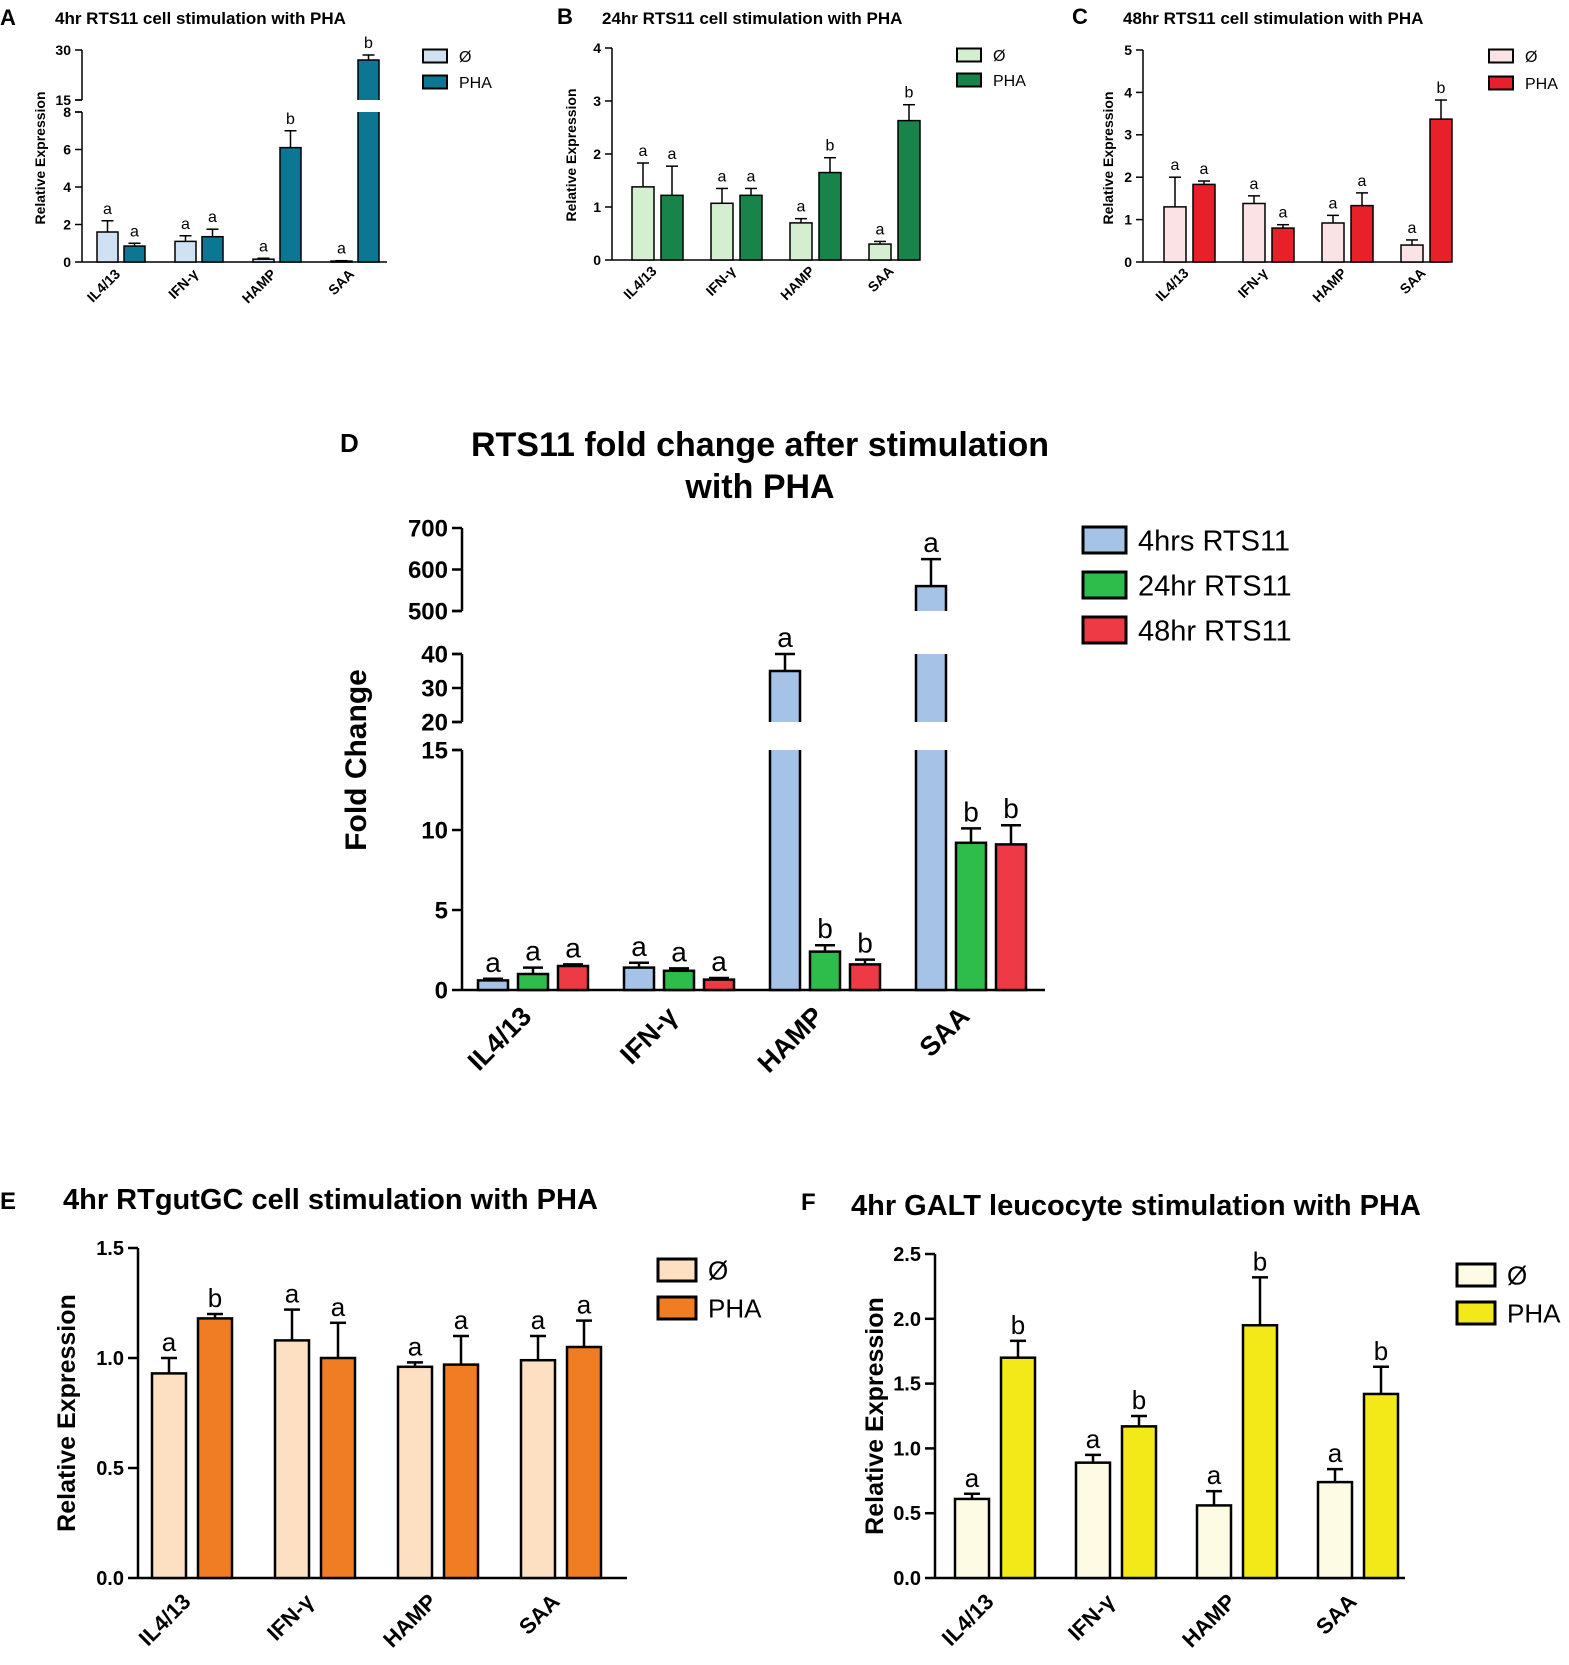 This screenshot has width=1569, height=1665. Describe the element at coordinates (330, 1200) in the screenshot. I see `chart-title: 4hr RTgutGC cell stimulation with PHA` at that location.